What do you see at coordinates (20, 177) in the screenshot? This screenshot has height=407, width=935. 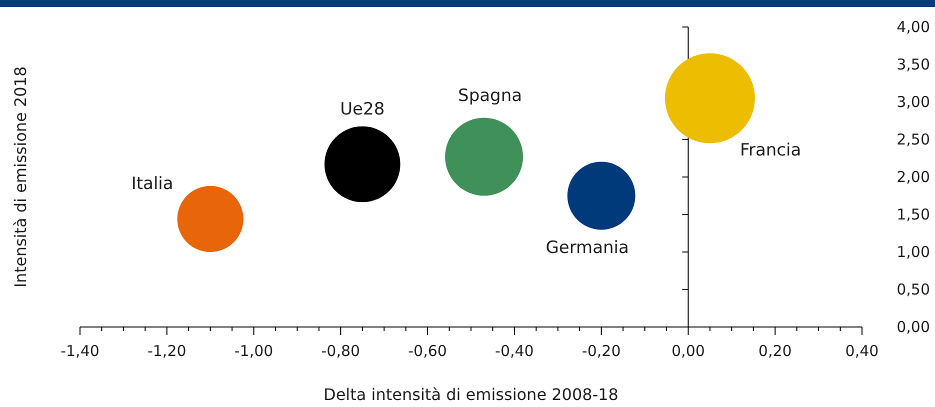 I see `y-axis-title: Intensità di emissione 2018` at bounding box center [20, 177].